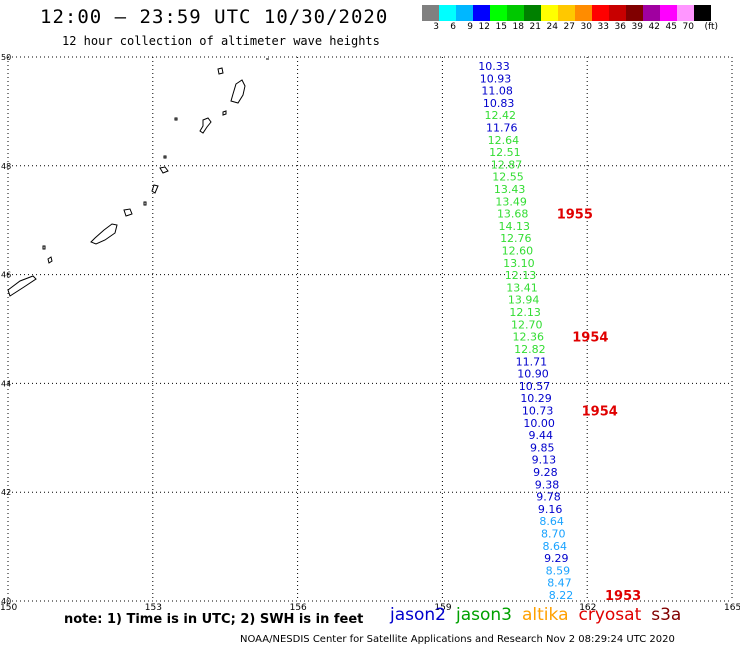 The width and height of the screenshot is (740, 650). I want to click on wave-height-value: 12.13, so click(521, 275).